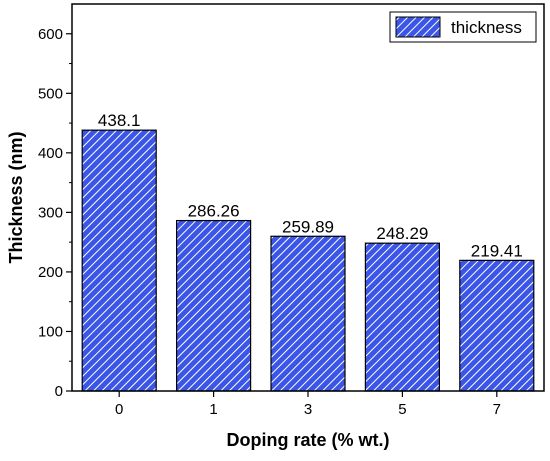 The image size is (550, 461). What do you see at coordinates (308, 440) in the screenshot?
I see `x-axis-title: Doping rate (% wt.)` at bounding box center [308, 440].